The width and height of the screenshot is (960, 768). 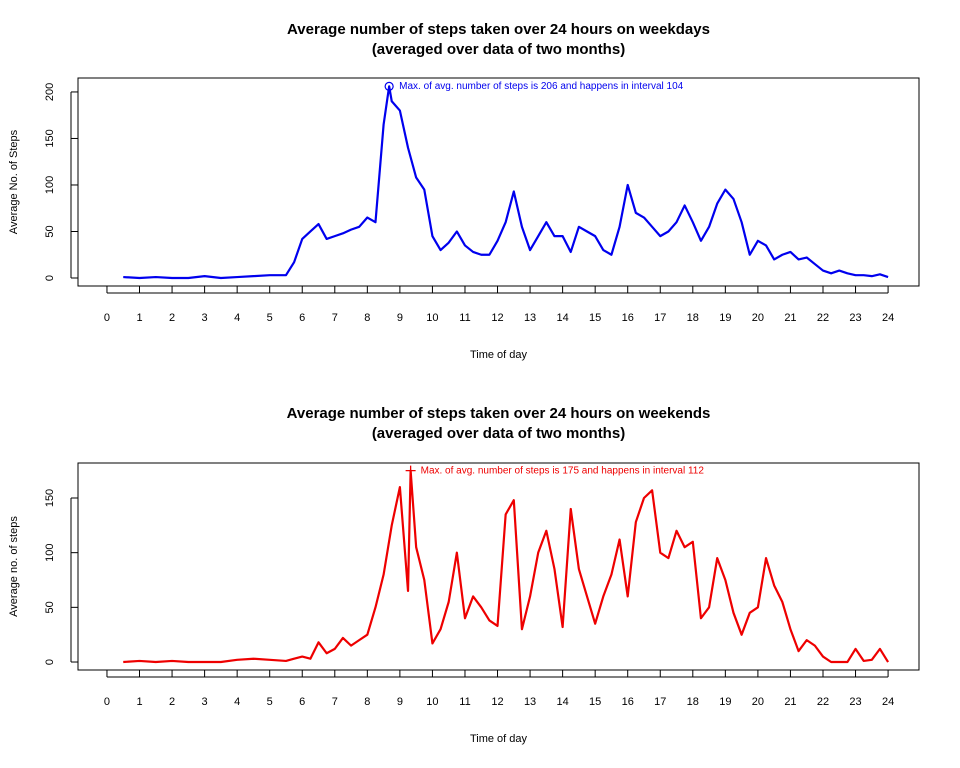 I want to click on y-axis-label: Average No. of Steps, so click(x=14, y=181).